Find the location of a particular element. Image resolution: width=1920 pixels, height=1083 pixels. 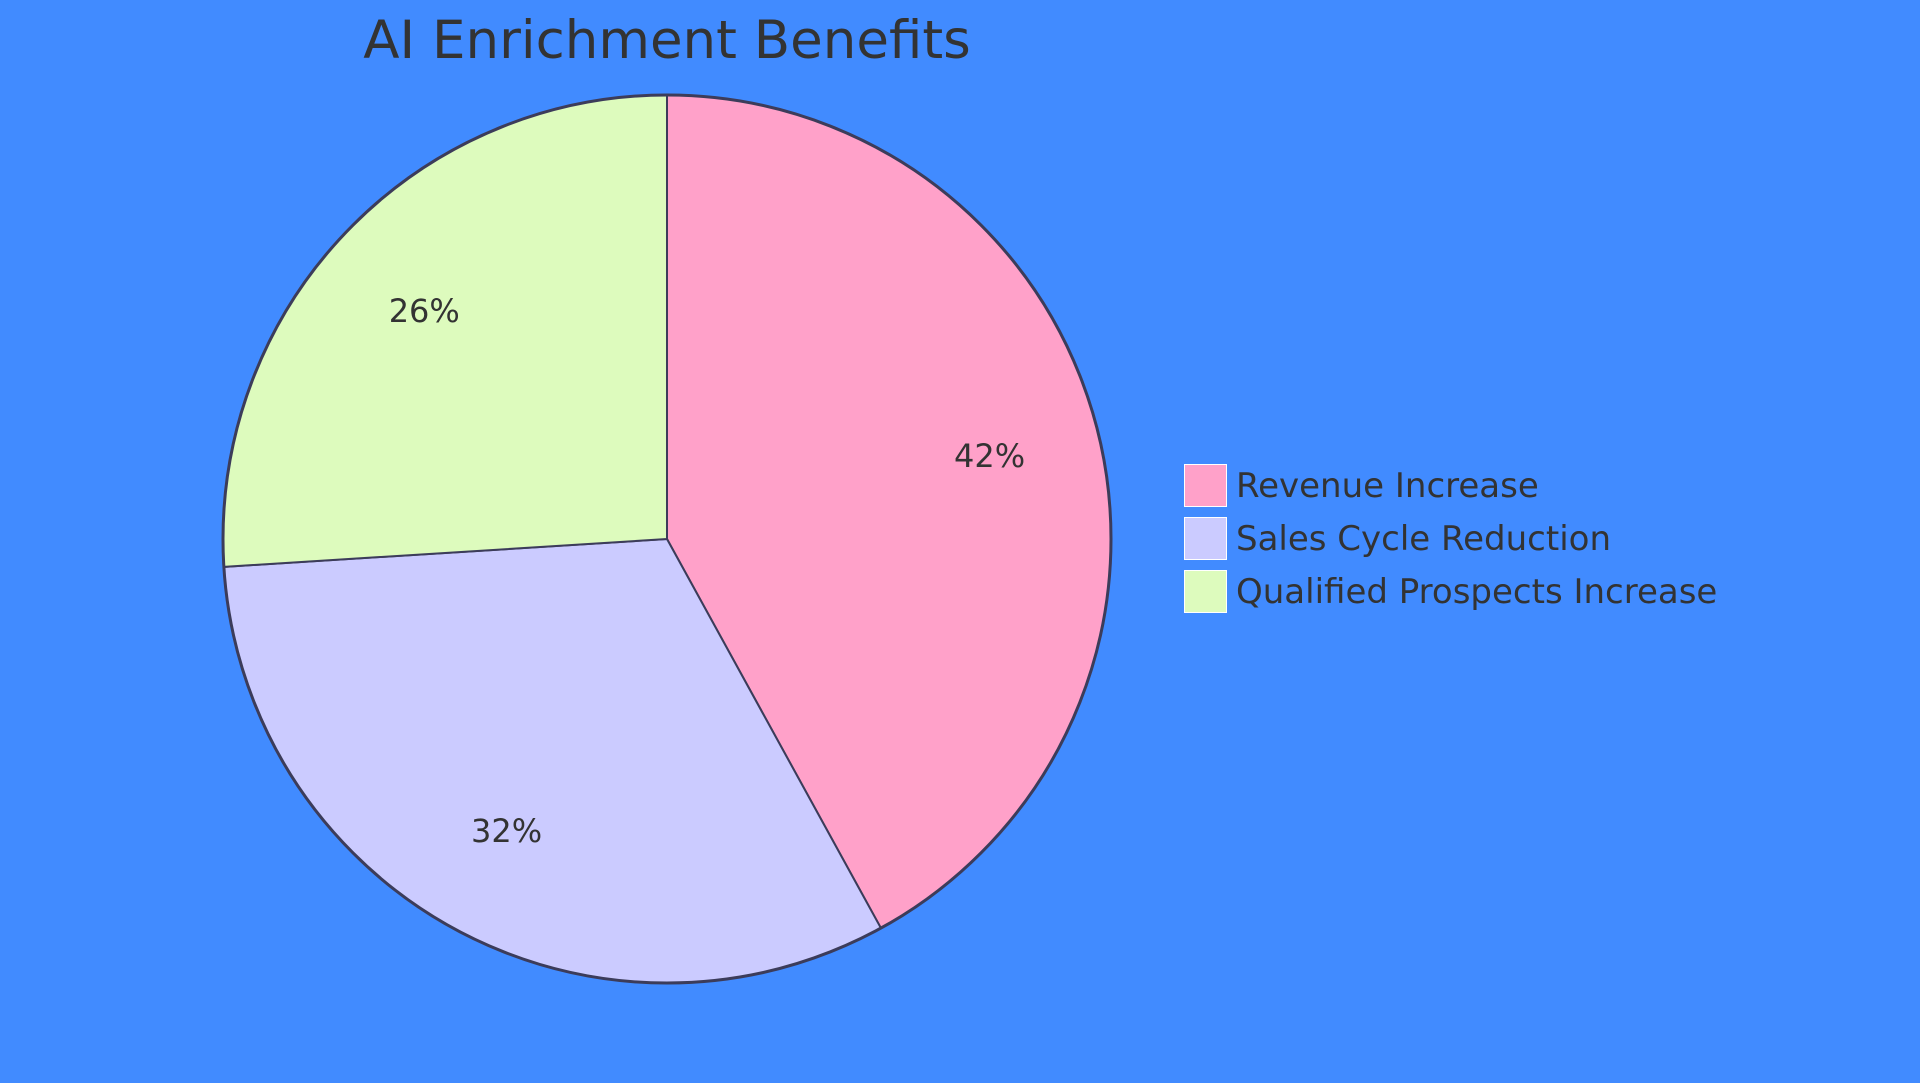

legend-item-sales-cycle-reduction: Sales Cycle Reduction is located at coordinates (1450, 538).